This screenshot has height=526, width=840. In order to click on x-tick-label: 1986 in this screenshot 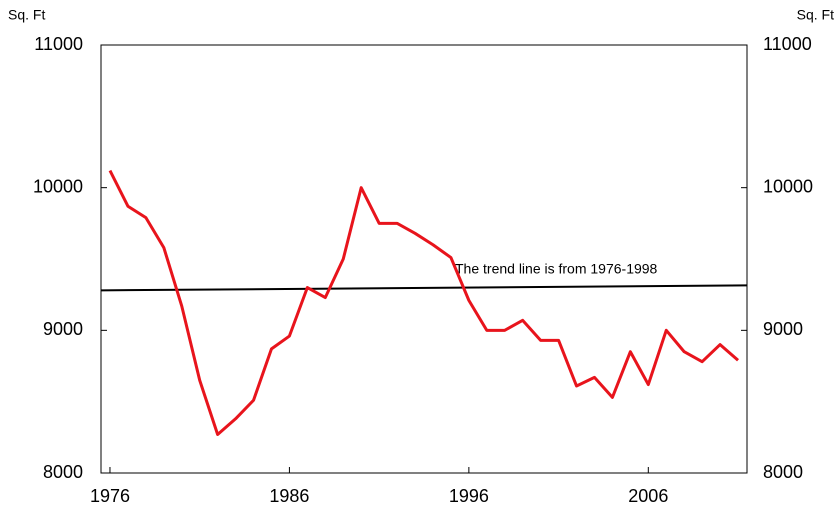, I will do `click(289, 496)`.